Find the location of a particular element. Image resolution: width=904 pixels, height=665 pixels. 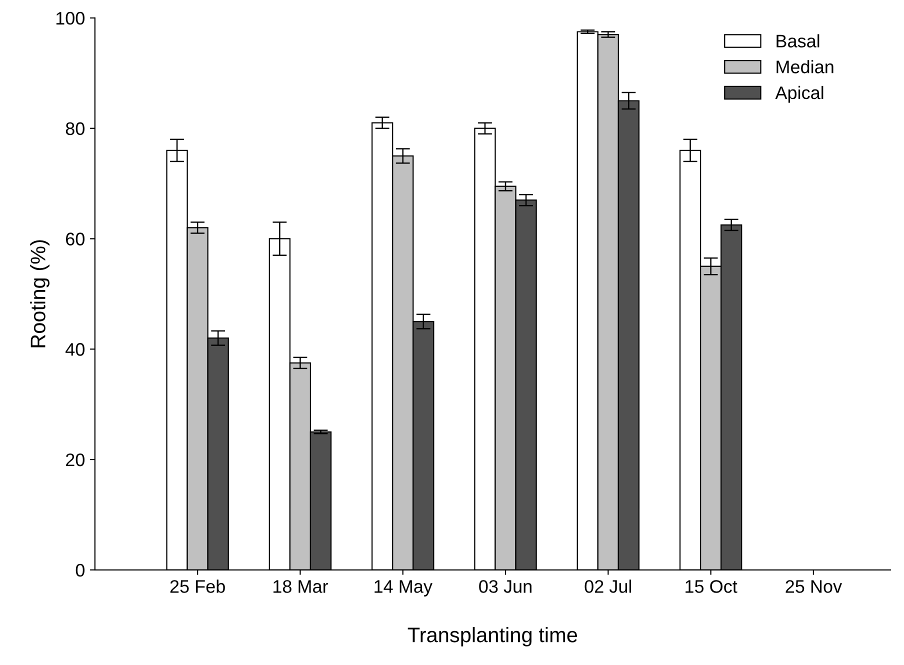

legend-label: Median is located at coordinates (805, 67).